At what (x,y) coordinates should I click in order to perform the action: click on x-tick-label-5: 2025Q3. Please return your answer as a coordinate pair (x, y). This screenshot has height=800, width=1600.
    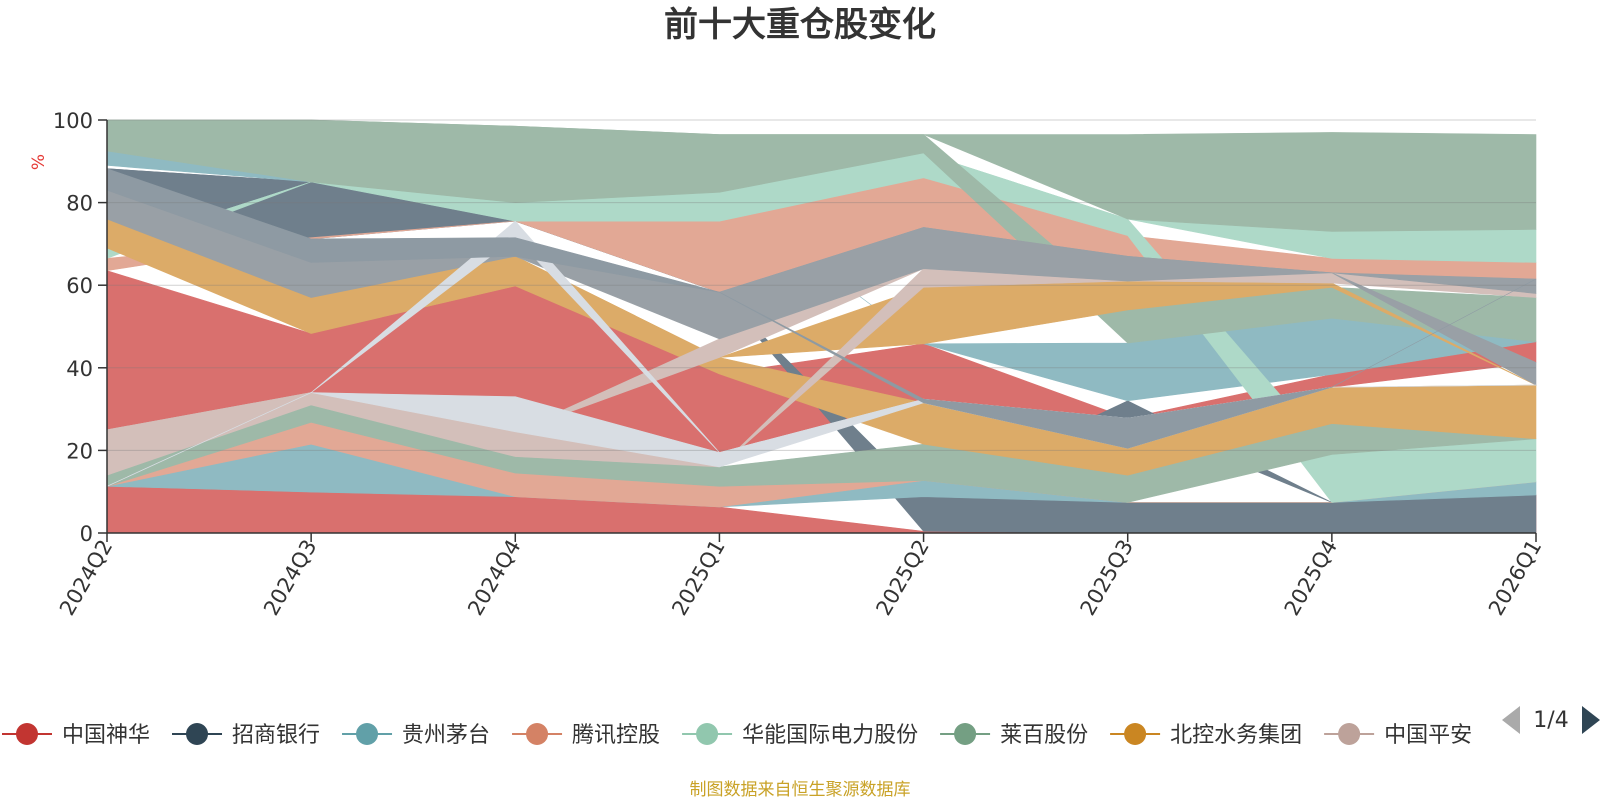
    Looking at the image, I should click on (1107, 578).